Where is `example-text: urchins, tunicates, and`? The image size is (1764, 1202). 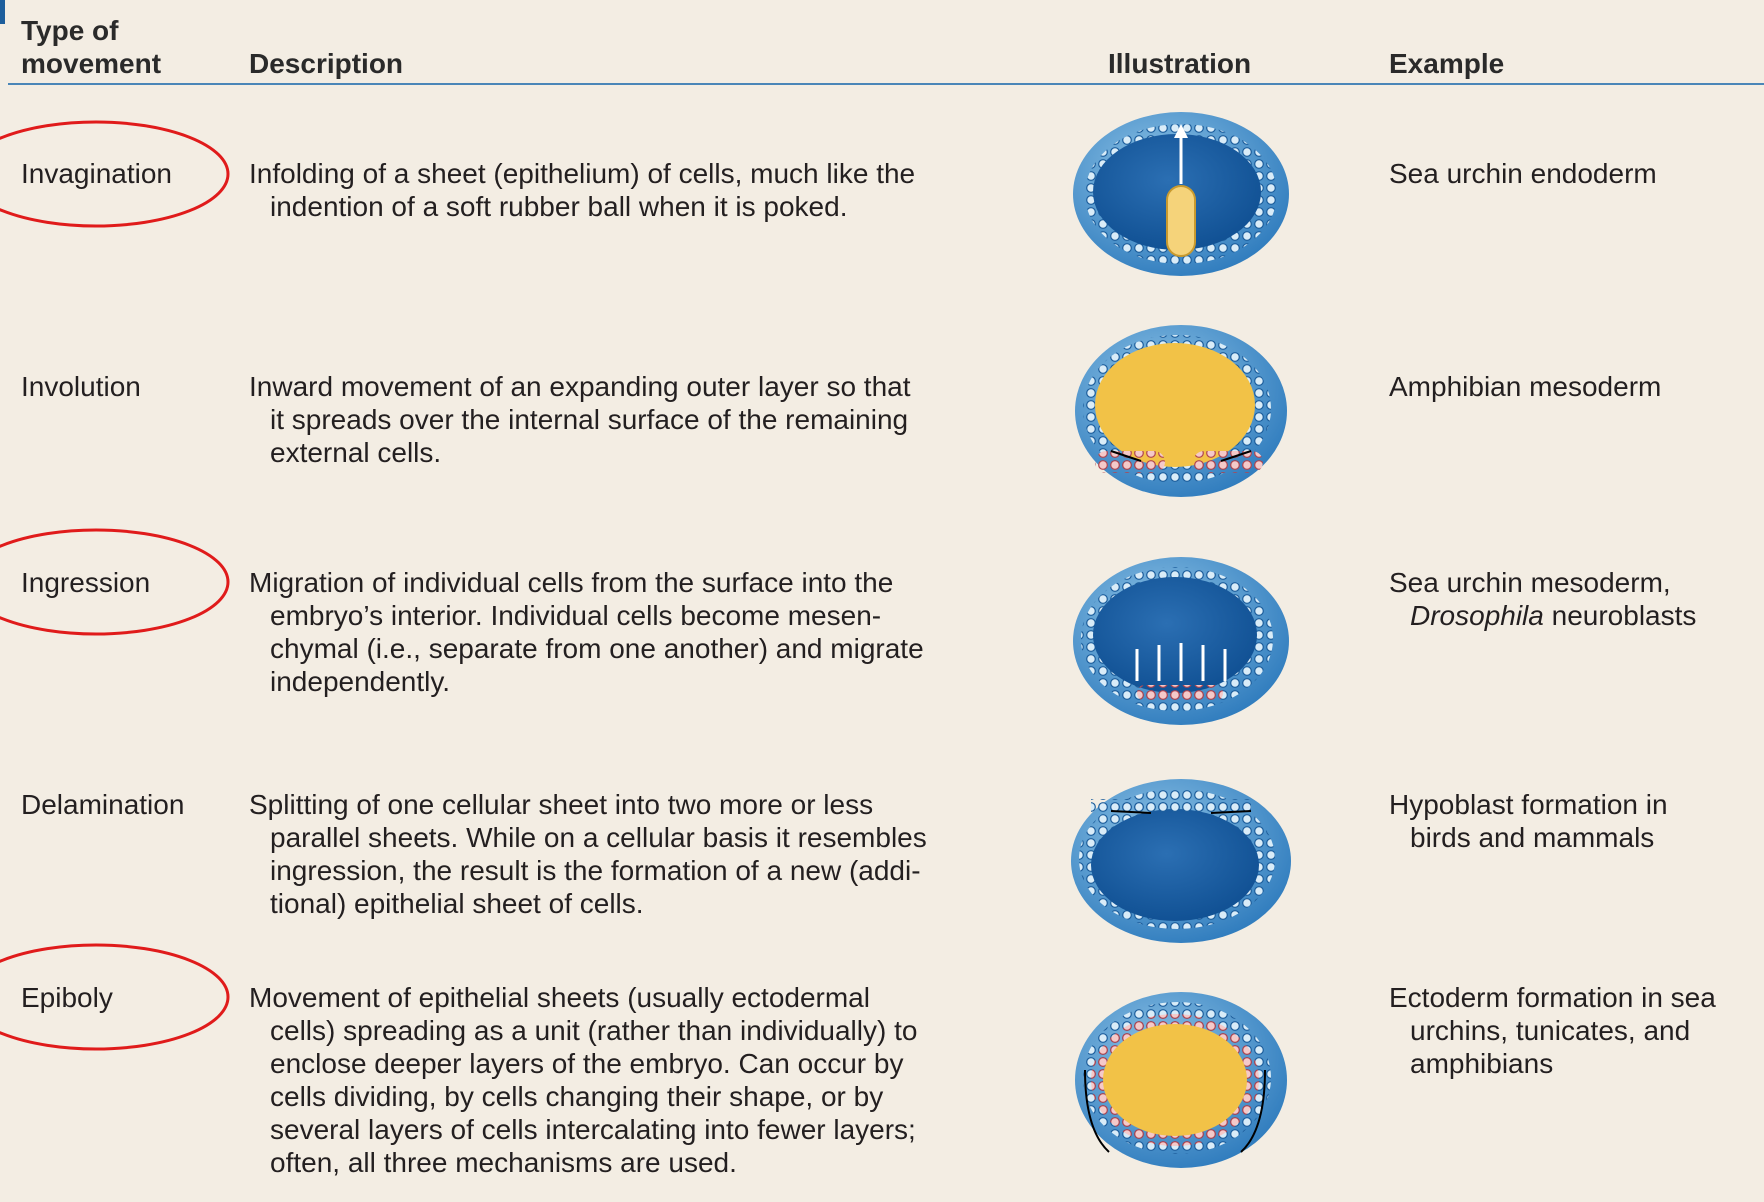 example-text: urchins, tunicates, and is located at coordinates (1550, 1030).